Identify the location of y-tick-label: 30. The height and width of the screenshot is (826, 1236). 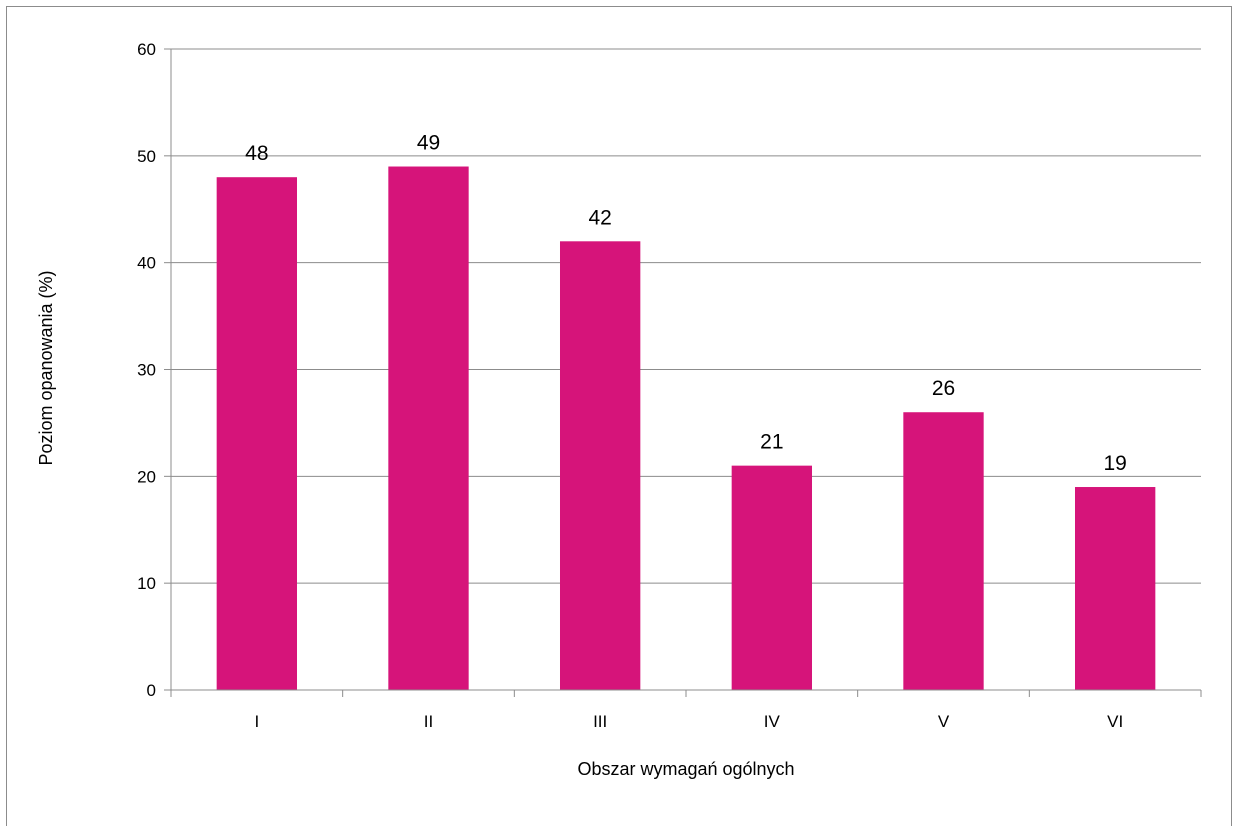
(146, 370).